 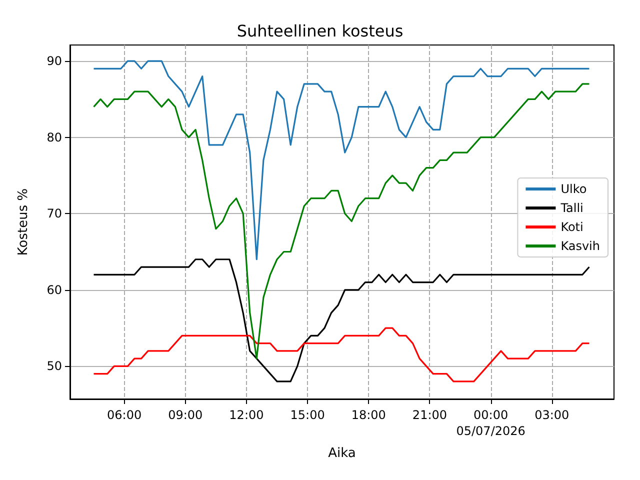 What do you see at coordinates (307, 415) in the screenshot?
I see `x-tick-label: 15:00` at bounding box center [307, 415].